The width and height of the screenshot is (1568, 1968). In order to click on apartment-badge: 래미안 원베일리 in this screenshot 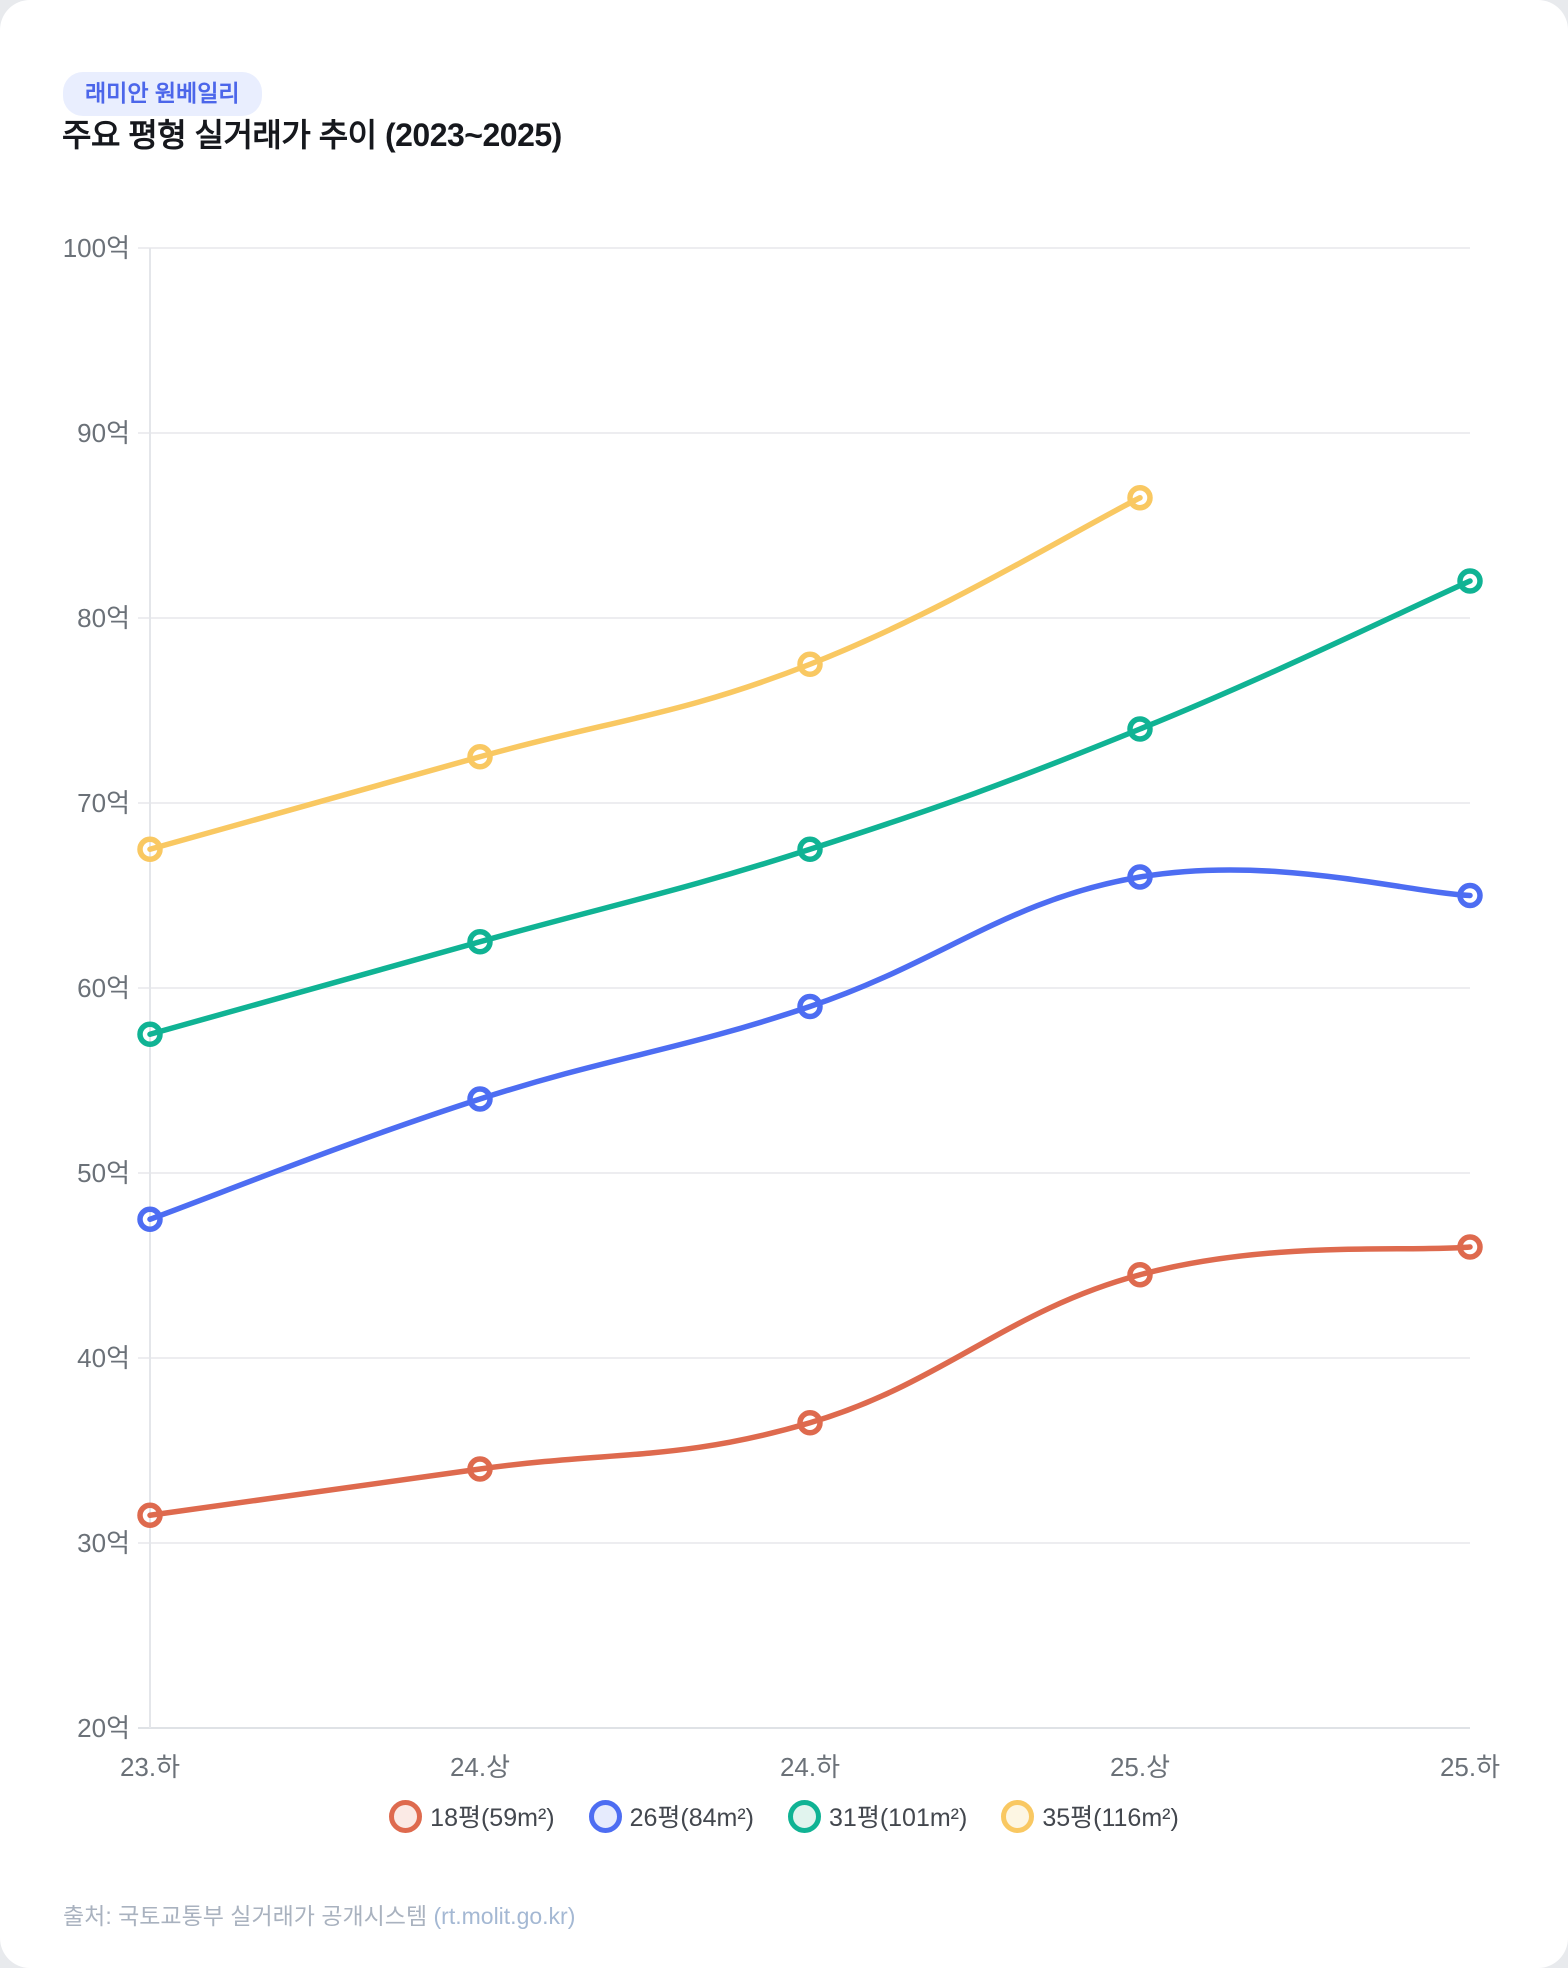, I will do `click(162, 94)`.